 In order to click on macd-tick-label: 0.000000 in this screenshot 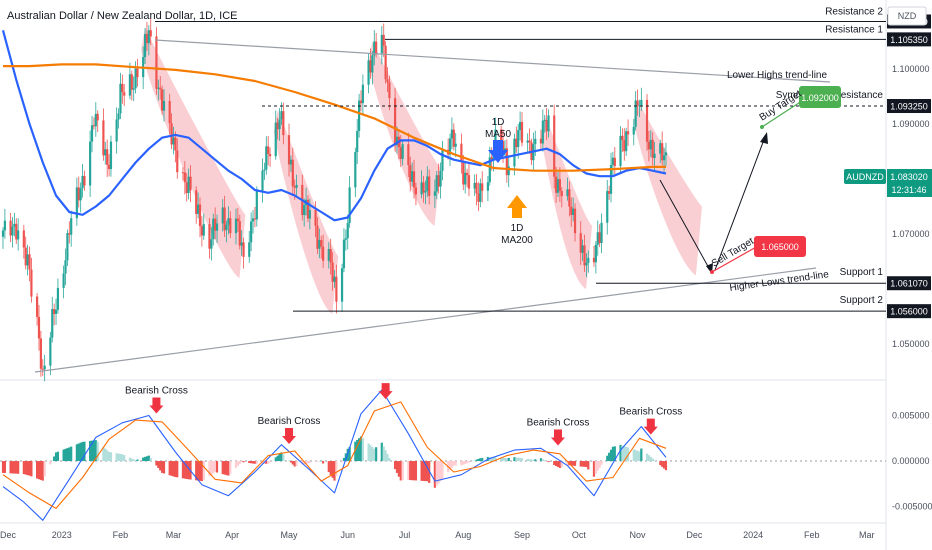, I will do `click(911, 461)`.